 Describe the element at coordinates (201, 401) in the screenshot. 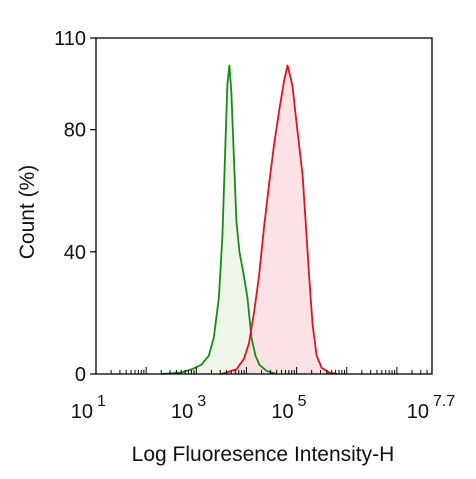

I see `x-tick-label-exponent: 3` at that location.